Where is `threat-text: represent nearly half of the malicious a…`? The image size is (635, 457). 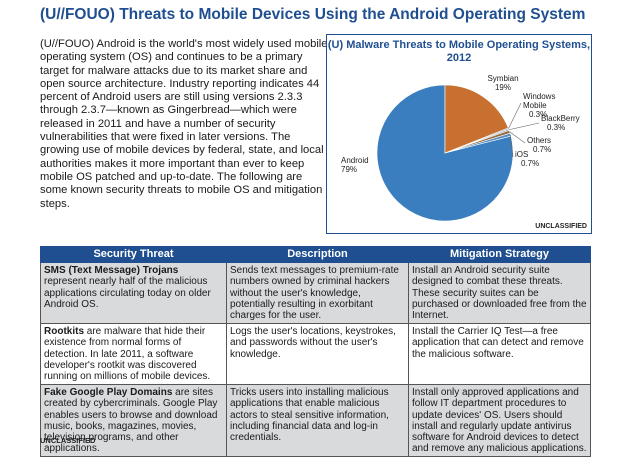 threat-text: represent nearly half of the malicious a… is located at coordinates (127, 293).